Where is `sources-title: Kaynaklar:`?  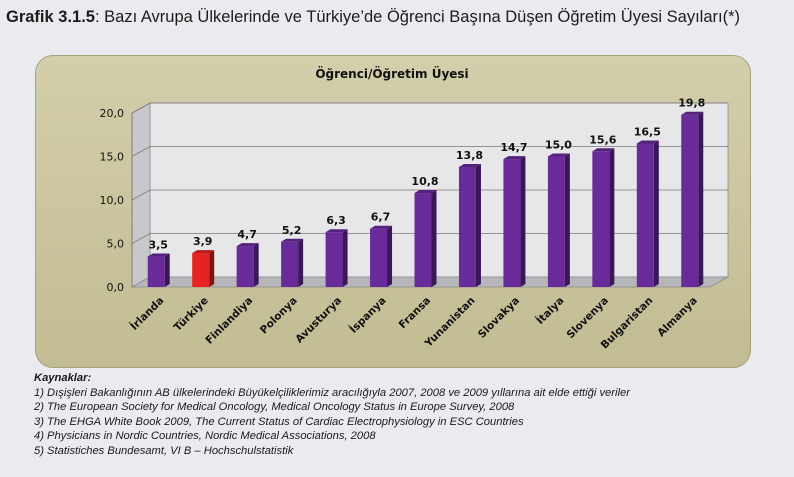 sources-title: Kaynaklar: is located at coordinates (63, 378).